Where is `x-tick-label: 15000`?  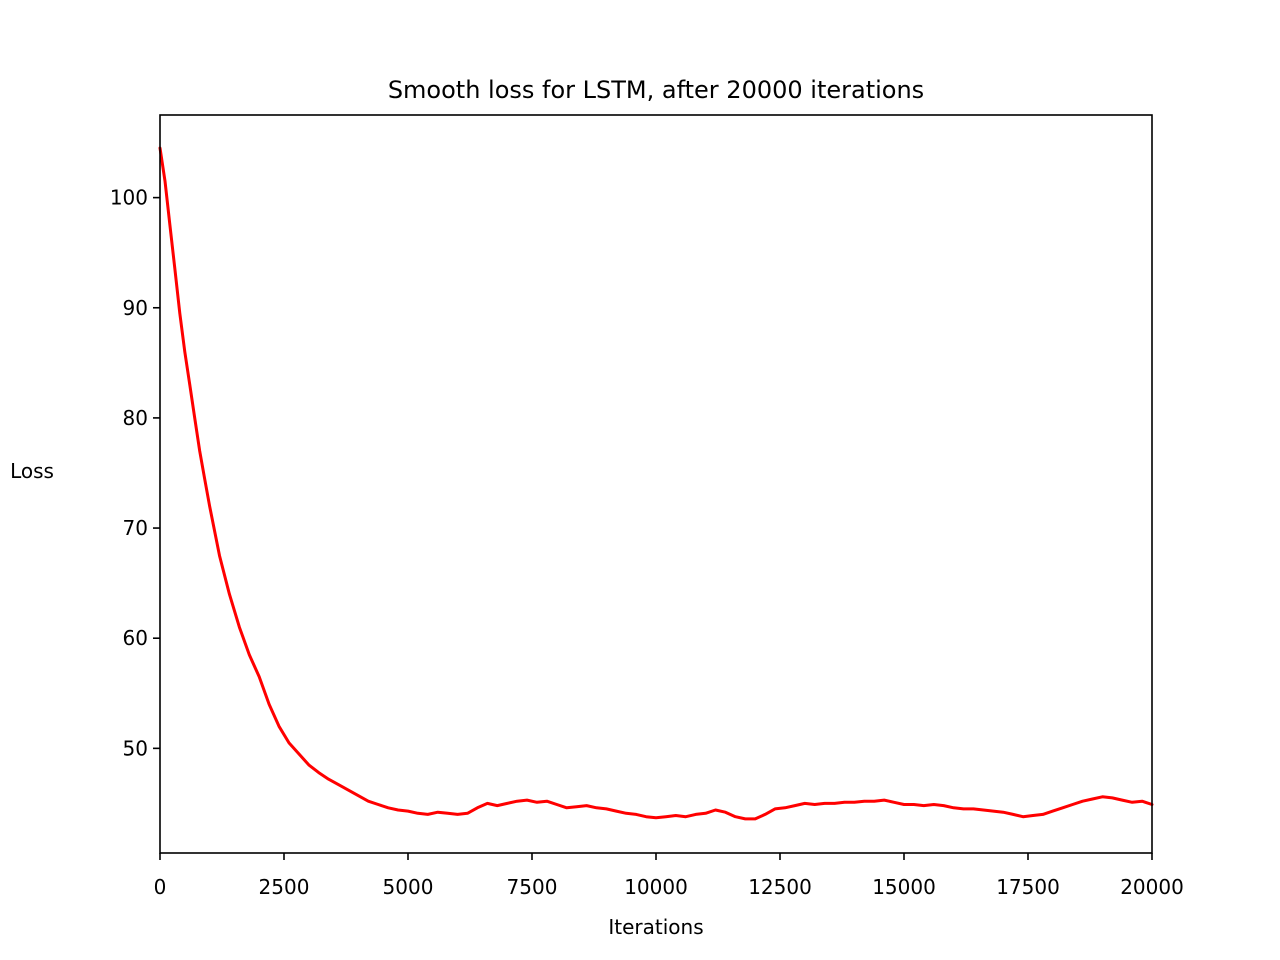 x-tick-label: 15000 is located at coordinates (904, 887).